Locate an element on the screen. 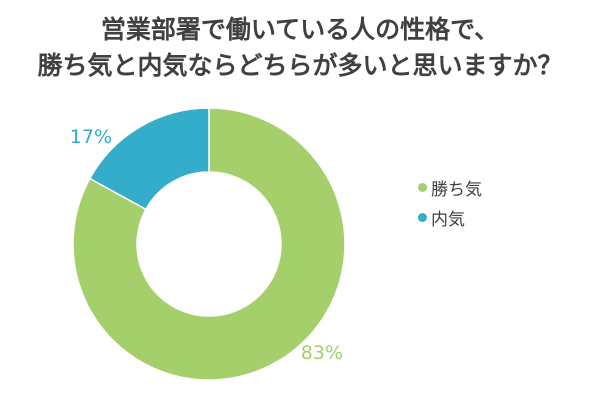 The width and height of the screenshot is (600, 400). data-label-uchiki: 17% is located at coordinates (91, 137).